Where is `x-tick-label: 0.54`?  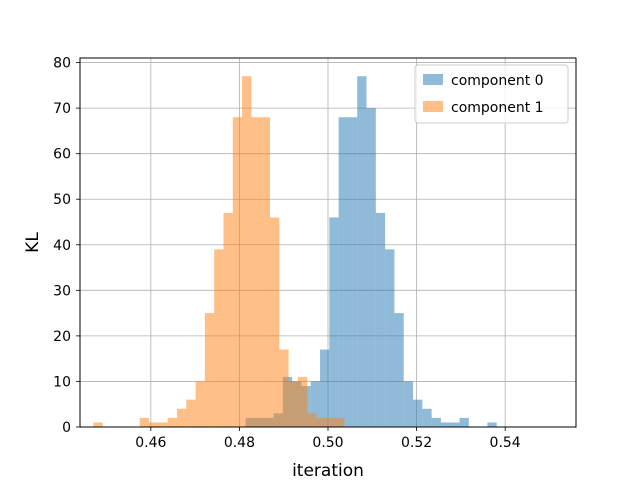
x-tick-label: 0.54 is located at coordinates (505, 443).